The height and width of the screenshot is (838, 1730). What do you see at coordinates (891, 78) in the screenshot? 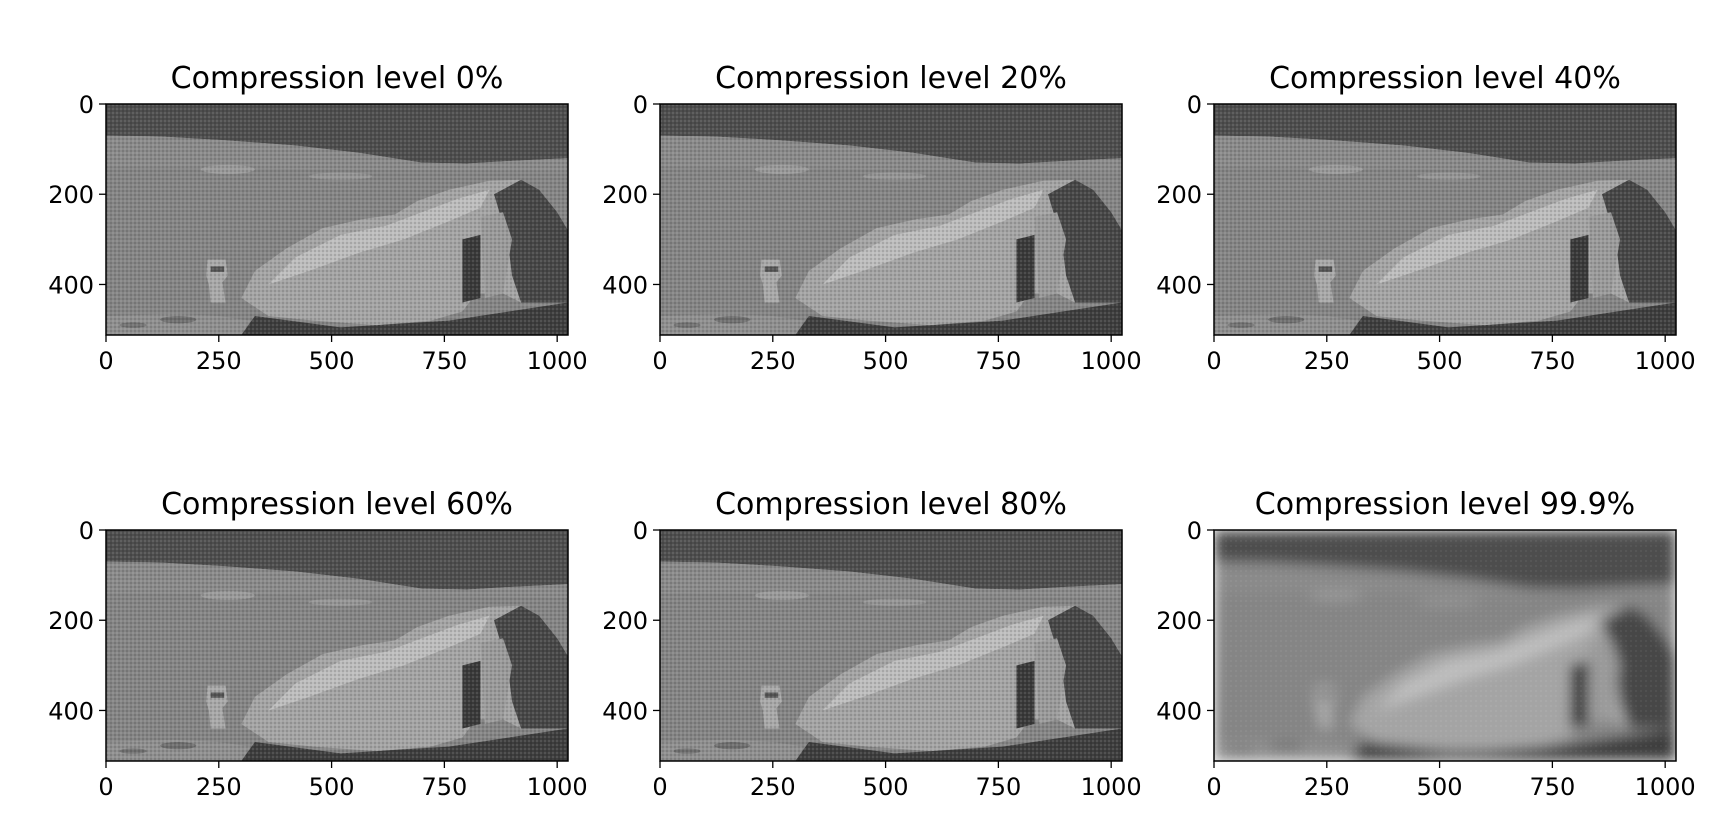
I see `panel-title: Compression level 20%` at bounding box center [891, 78].